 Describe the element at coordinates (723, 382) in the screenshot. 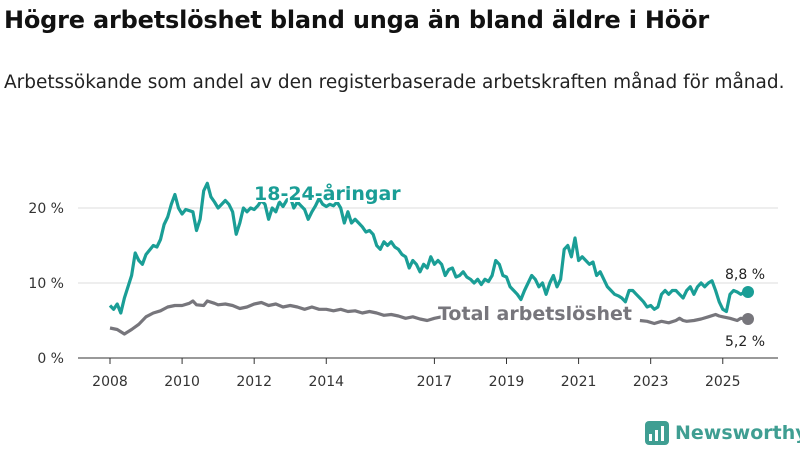

I see `x-tick-label: 2025` at that location.